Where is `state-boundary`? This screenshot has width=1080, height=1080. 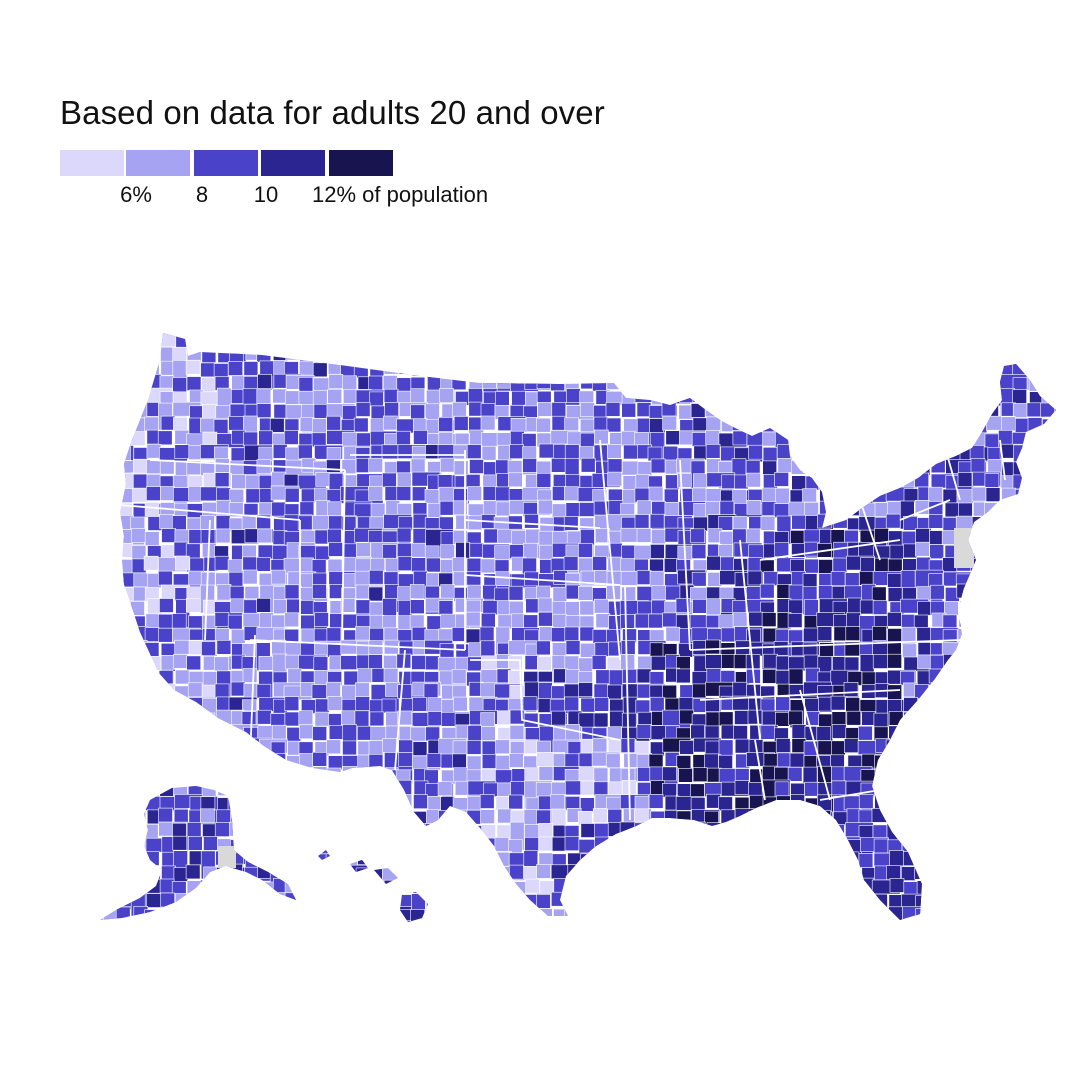 state-boundary is located at coordinates (830, 550).